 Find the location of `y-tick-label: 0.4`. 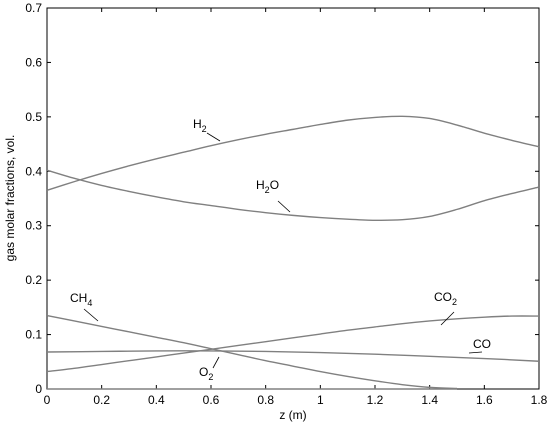

y-tick-label: 0.4 is located at coordinates (33, 171).